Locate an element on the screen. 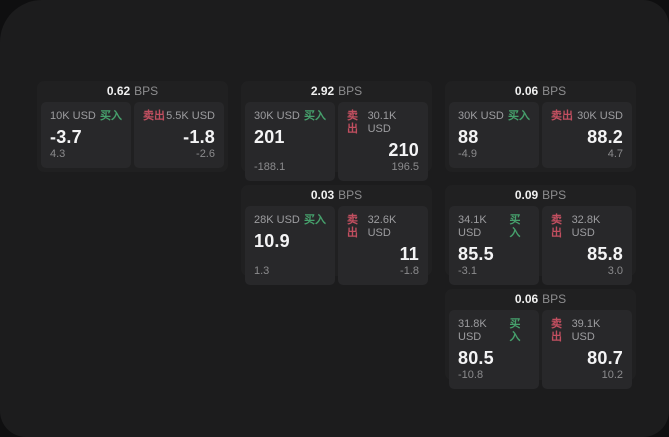 This screenshot has width=669, height=437. buy-panel: 31.8K USD 买入 80.5 -10.8 is located at coordinates (494, 349).